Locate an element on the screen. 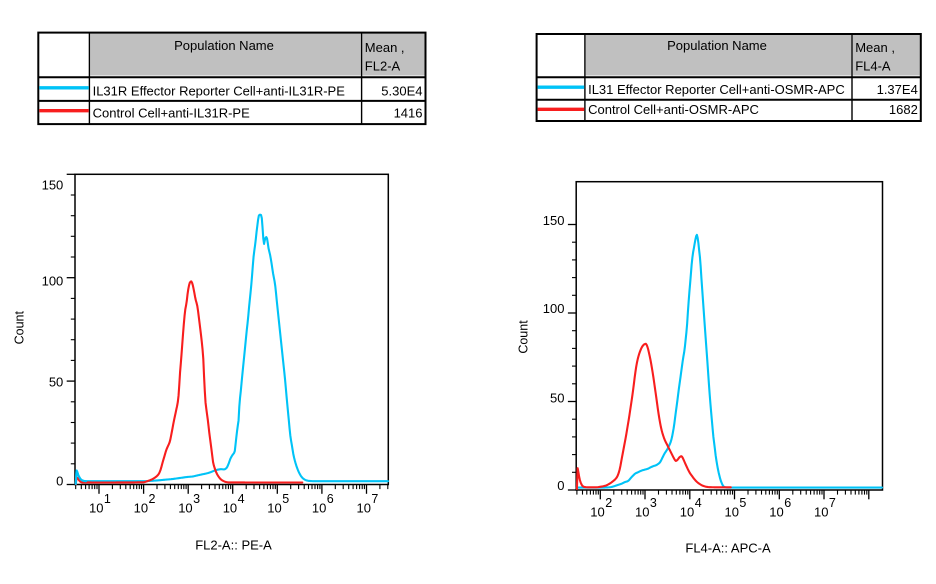 The height and width of the screenshot is (584, 936). svg-text: Control Cell+anti-IL31R-PE is located at coordinates (171, 113).